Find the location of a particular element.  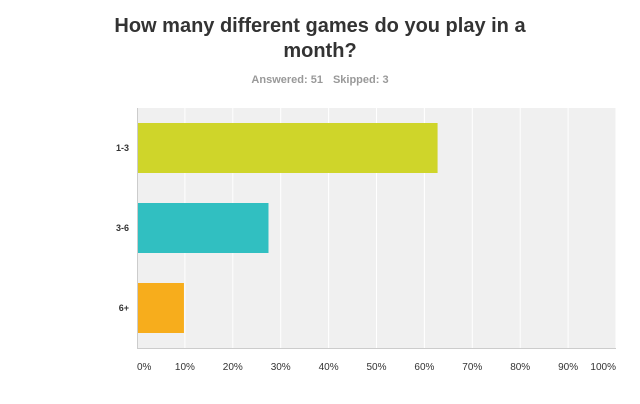

answered-count: Answered: 51 is located at coordinates (287, 80).